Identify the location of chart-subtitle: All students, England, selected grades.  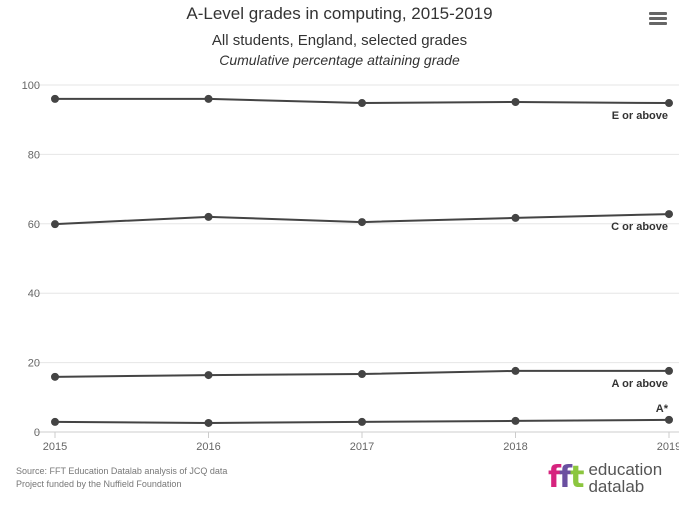
(339, 40).